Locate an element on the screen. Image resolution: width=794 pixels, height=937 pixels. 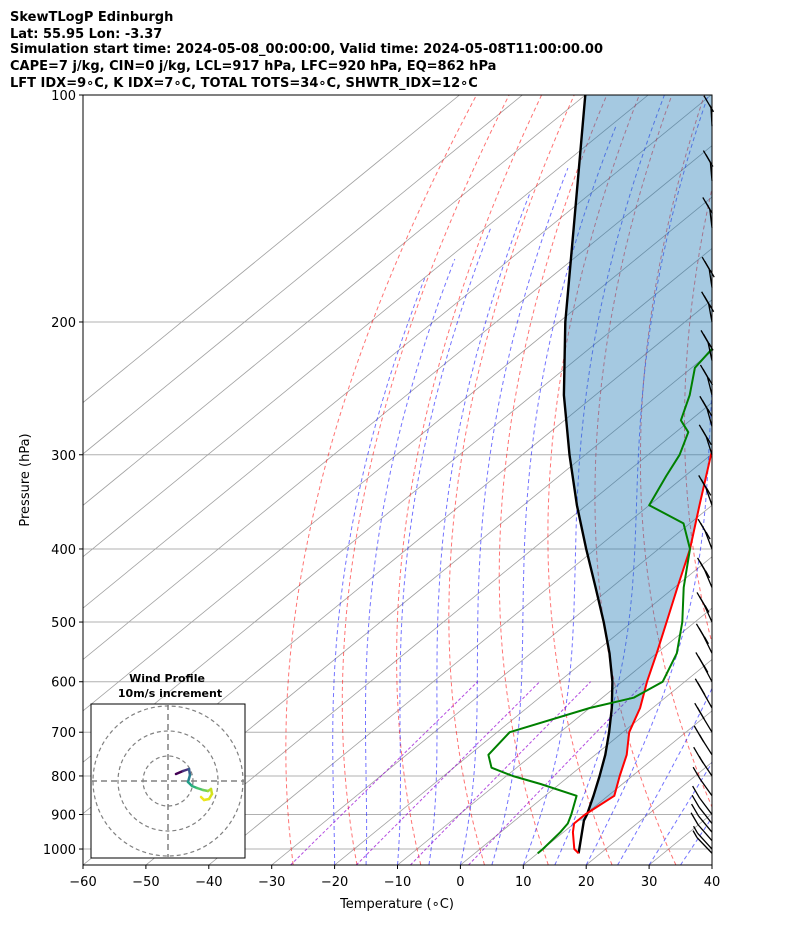
x-axis-ticks: −60 −50 −40 −30 −20 −10 0 10 20 30 40 is located at coordinates (394, 877).